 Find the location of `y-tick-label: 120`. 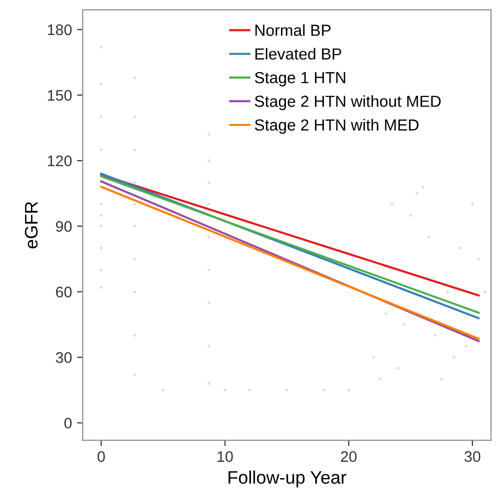

y-tick-label: 120 is located at coordinates (60, 160).